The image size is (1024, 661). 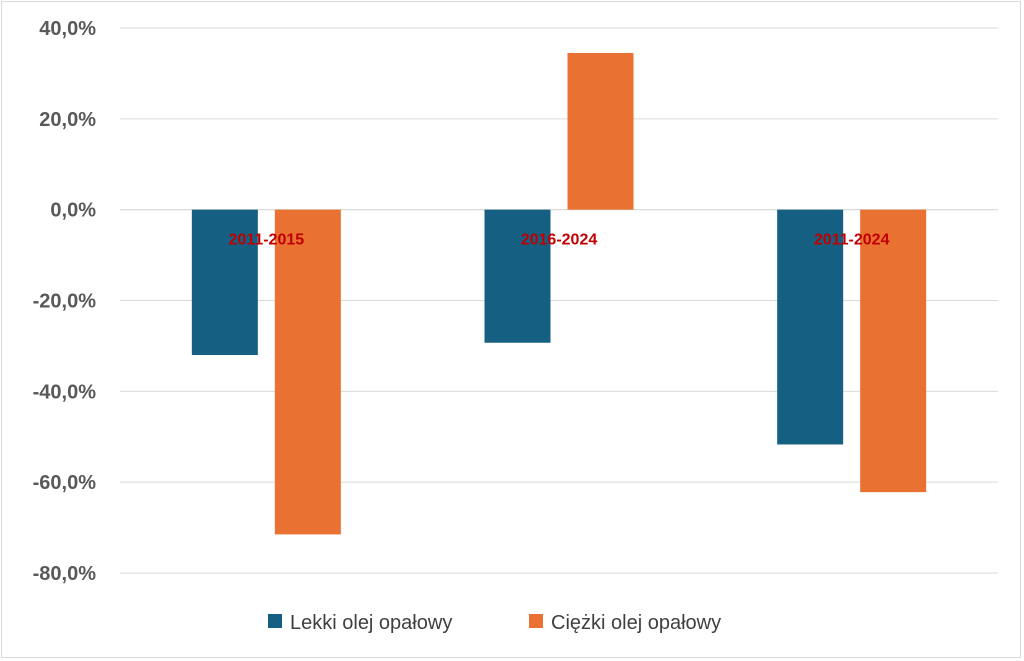 I want to click on y-tick-label: 0,0%, so click(x=73, y=211).